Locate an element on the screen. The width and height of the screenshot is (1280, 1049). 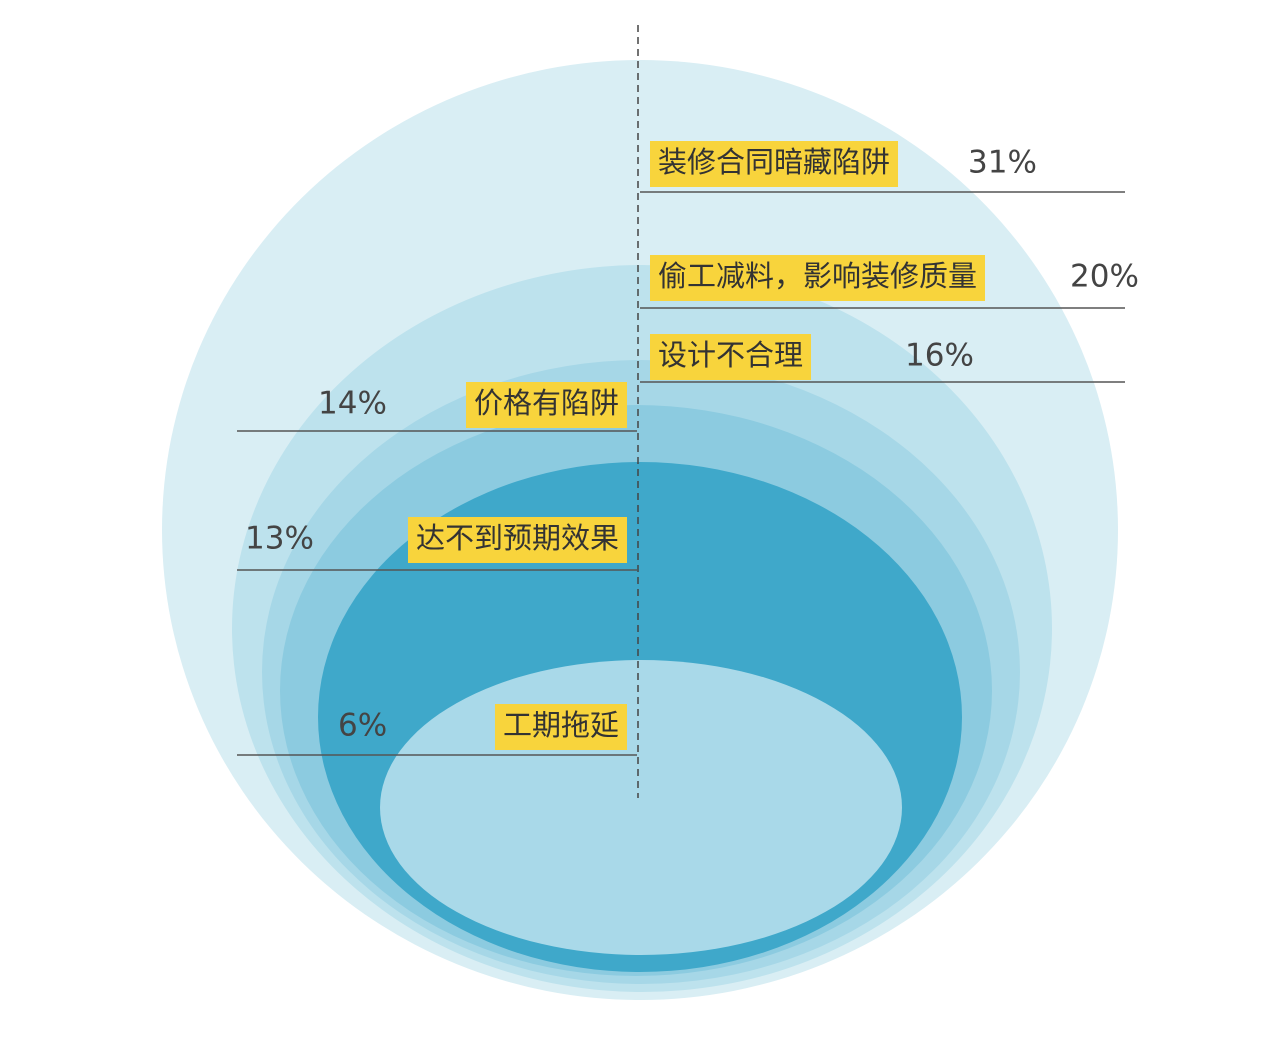
category-label: 达不到预期效果 is located at coordinates (517, 538).